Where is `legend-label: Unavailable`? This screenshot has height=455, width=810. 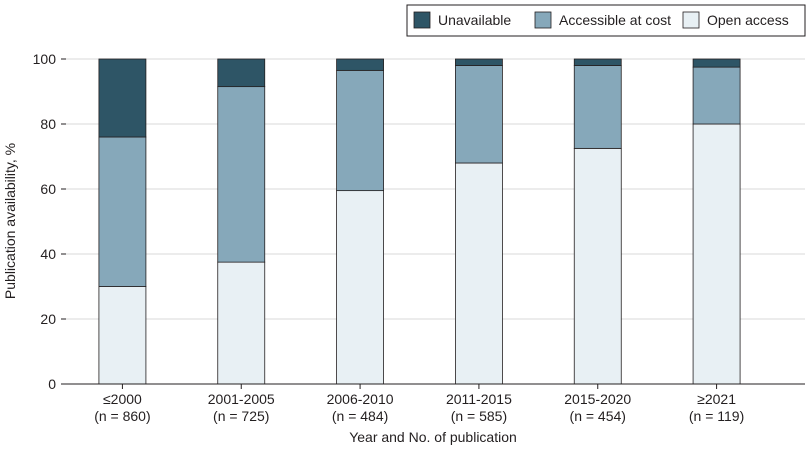 legend-label: Unavailable is located at coordinates (474, 20).